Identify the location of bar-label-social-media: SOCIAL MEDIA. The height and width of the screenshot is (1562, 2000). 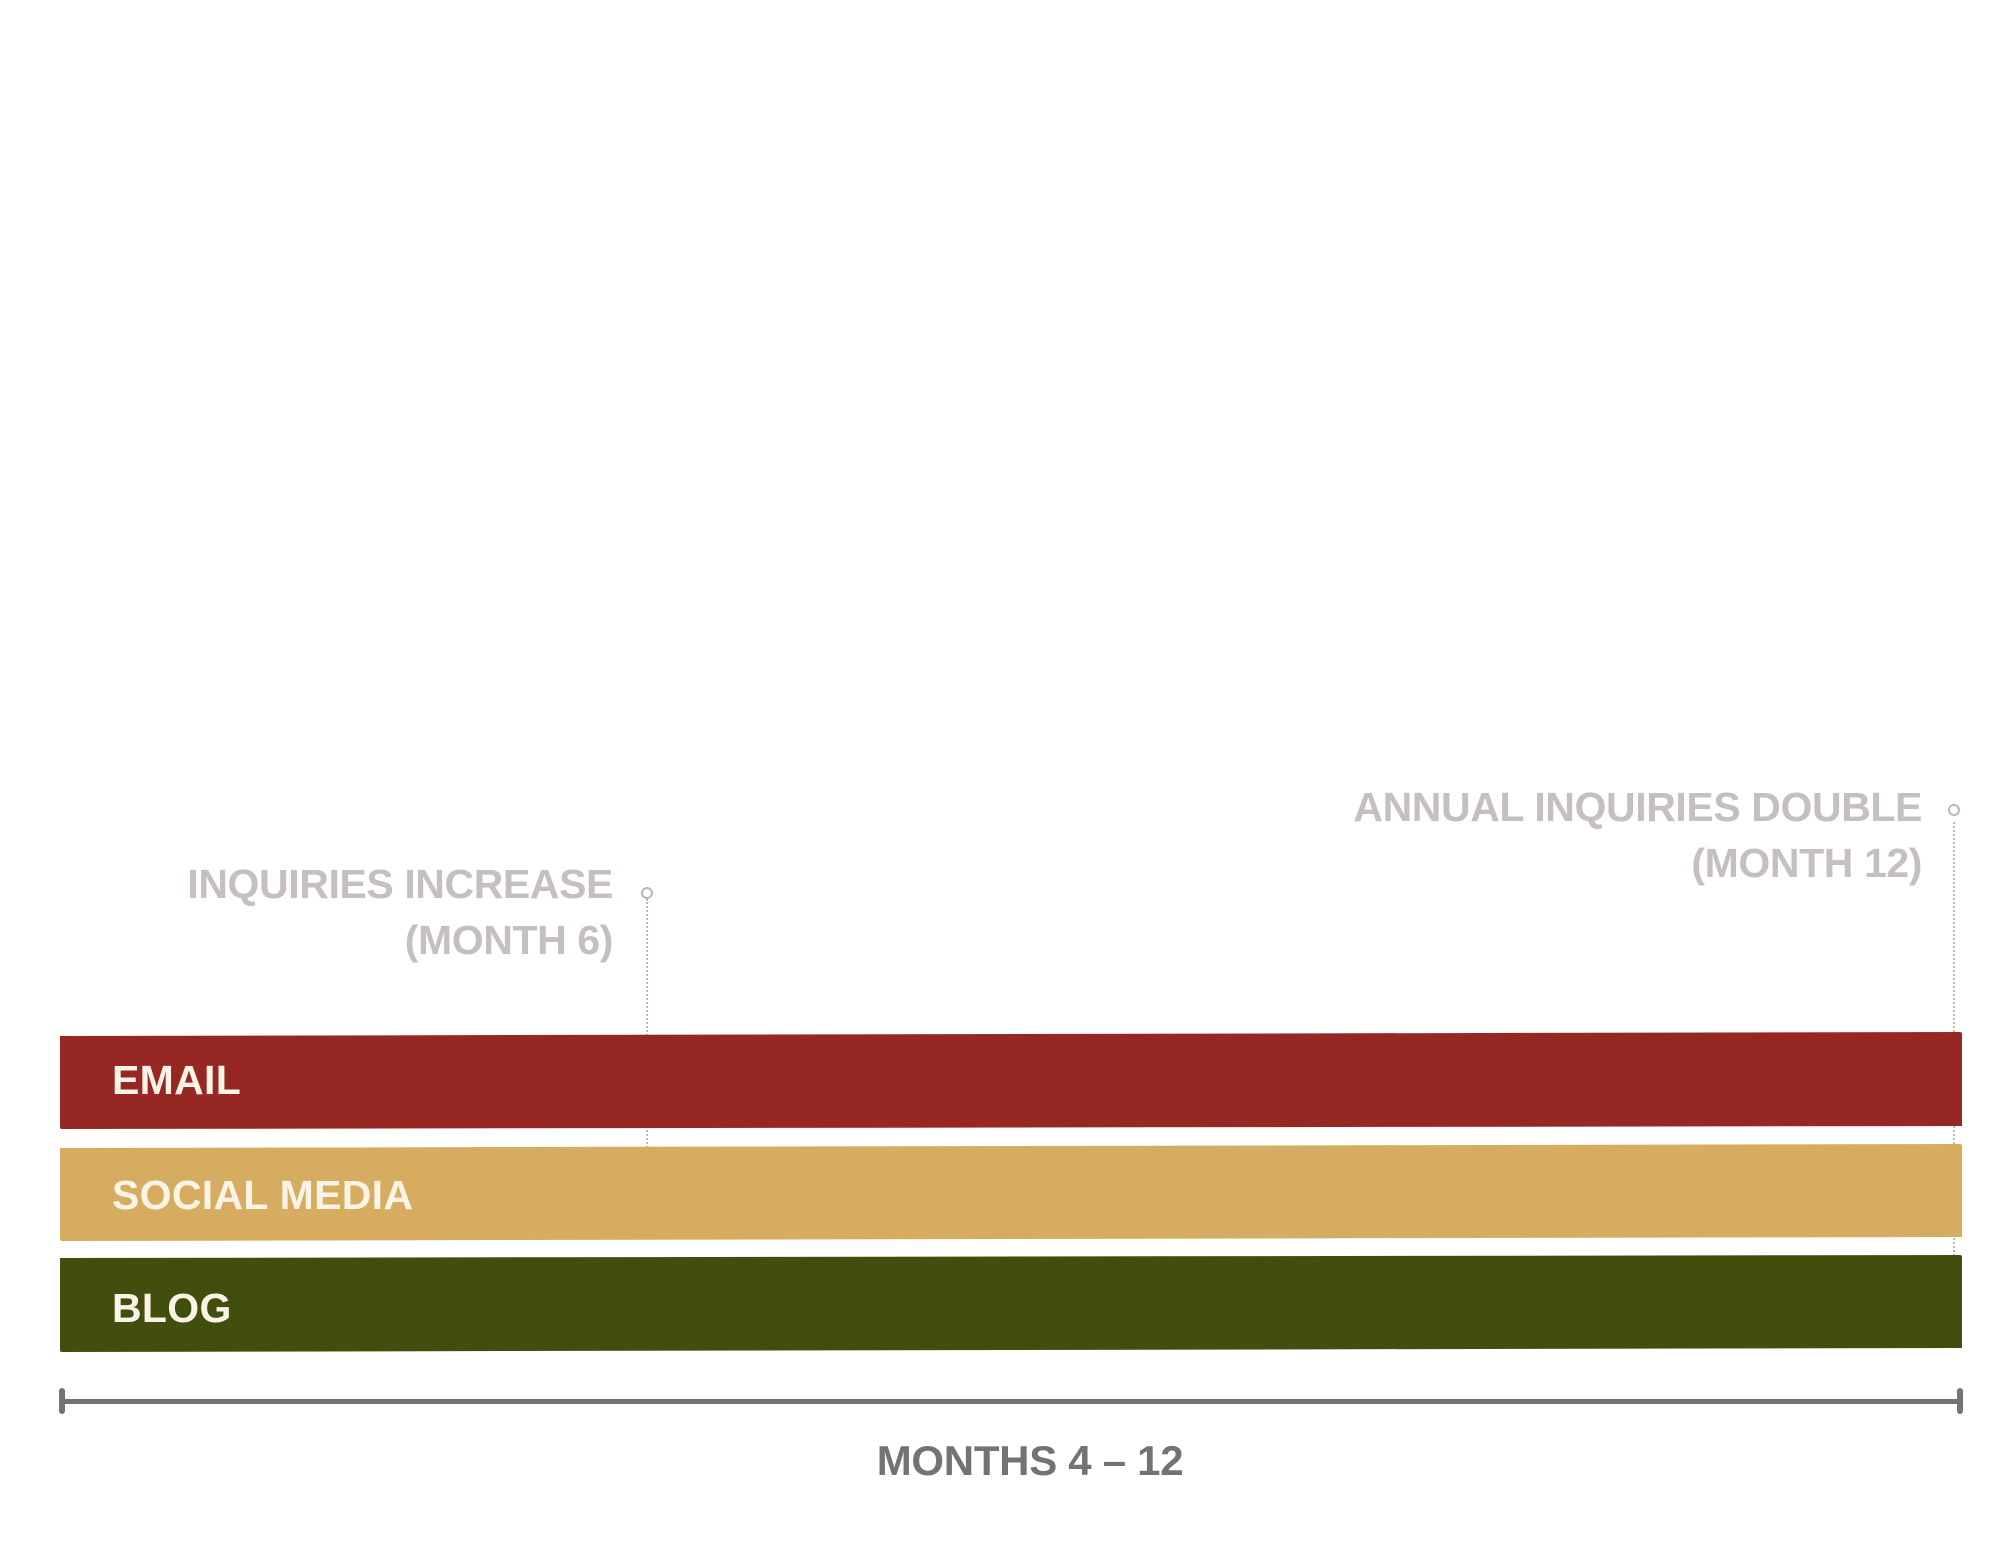
(263, 1195).